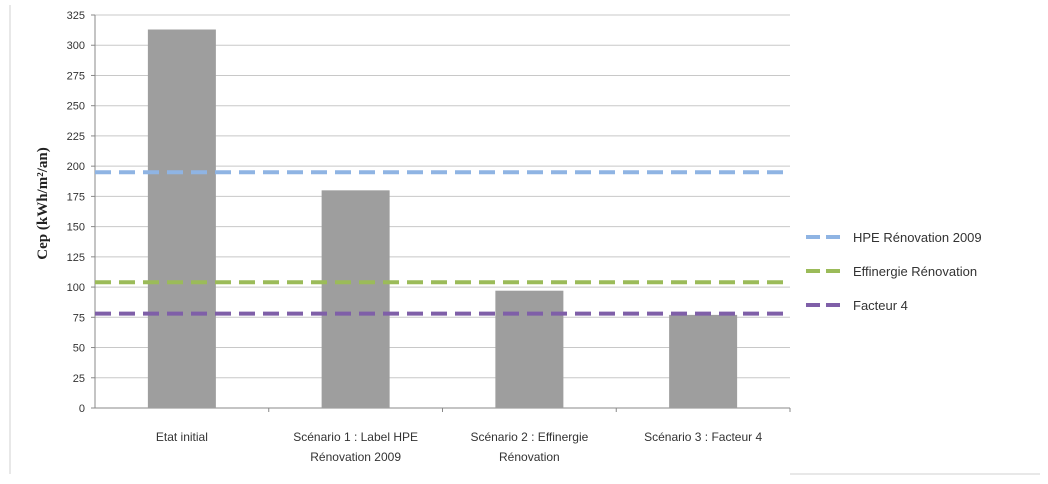  Describe the element at coordinates (529, 437) in the screenshot. I see `x-category-label: Scénario 2 : Effinergie` at that location.